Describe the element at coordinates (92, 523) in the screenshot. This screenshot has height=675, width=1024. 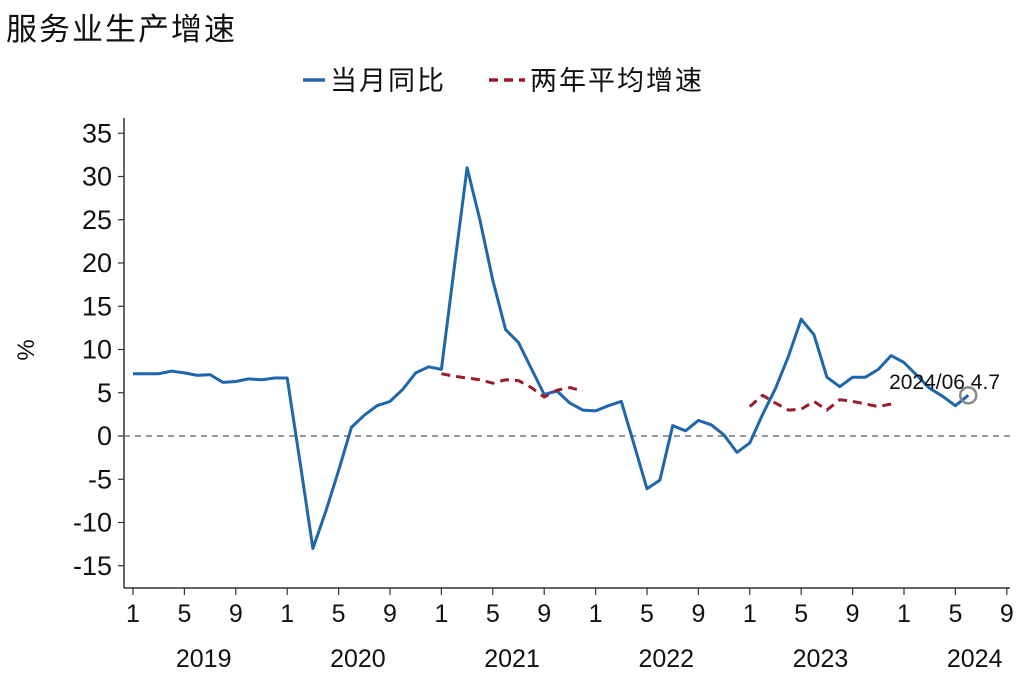
I see `y-tick-label: -10` at that location.